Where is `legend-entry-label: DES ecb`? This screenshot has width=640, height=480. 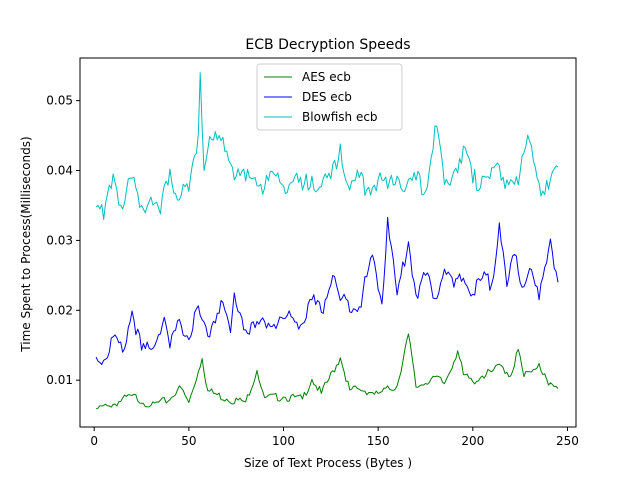 legend-entry-label: DES ecb is located at coordinates (327, 97).